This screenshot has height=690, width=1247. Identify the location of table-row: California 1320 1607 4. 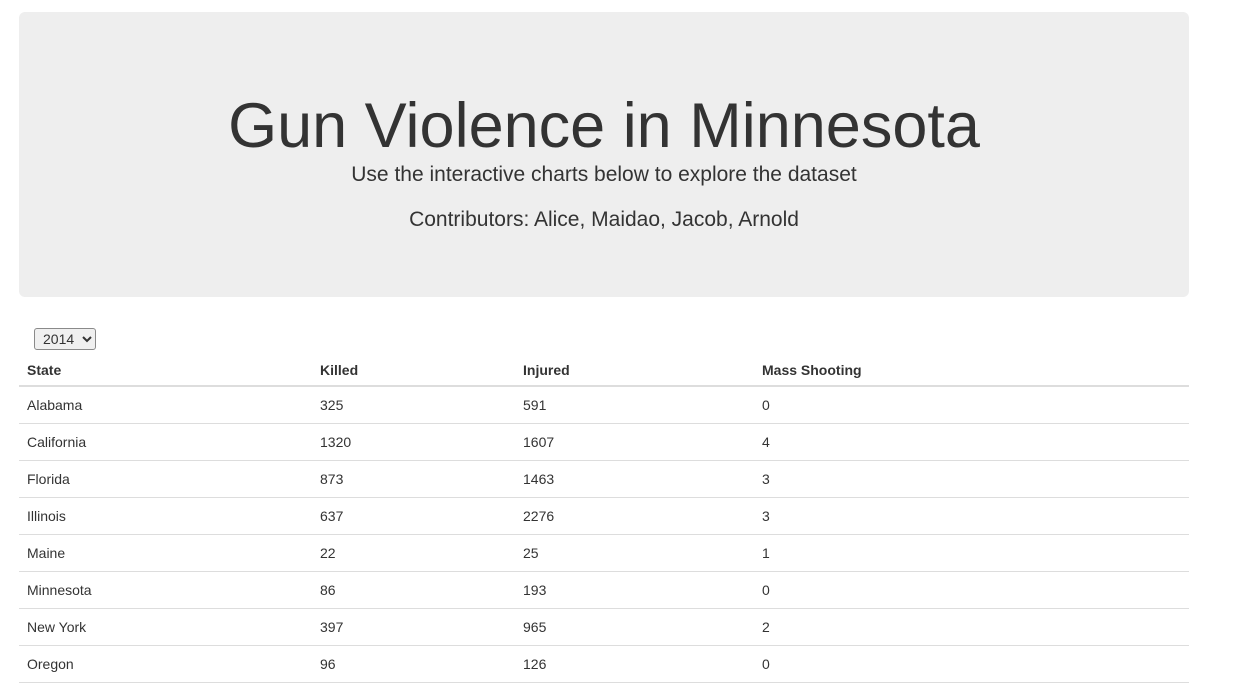
(604, 442).